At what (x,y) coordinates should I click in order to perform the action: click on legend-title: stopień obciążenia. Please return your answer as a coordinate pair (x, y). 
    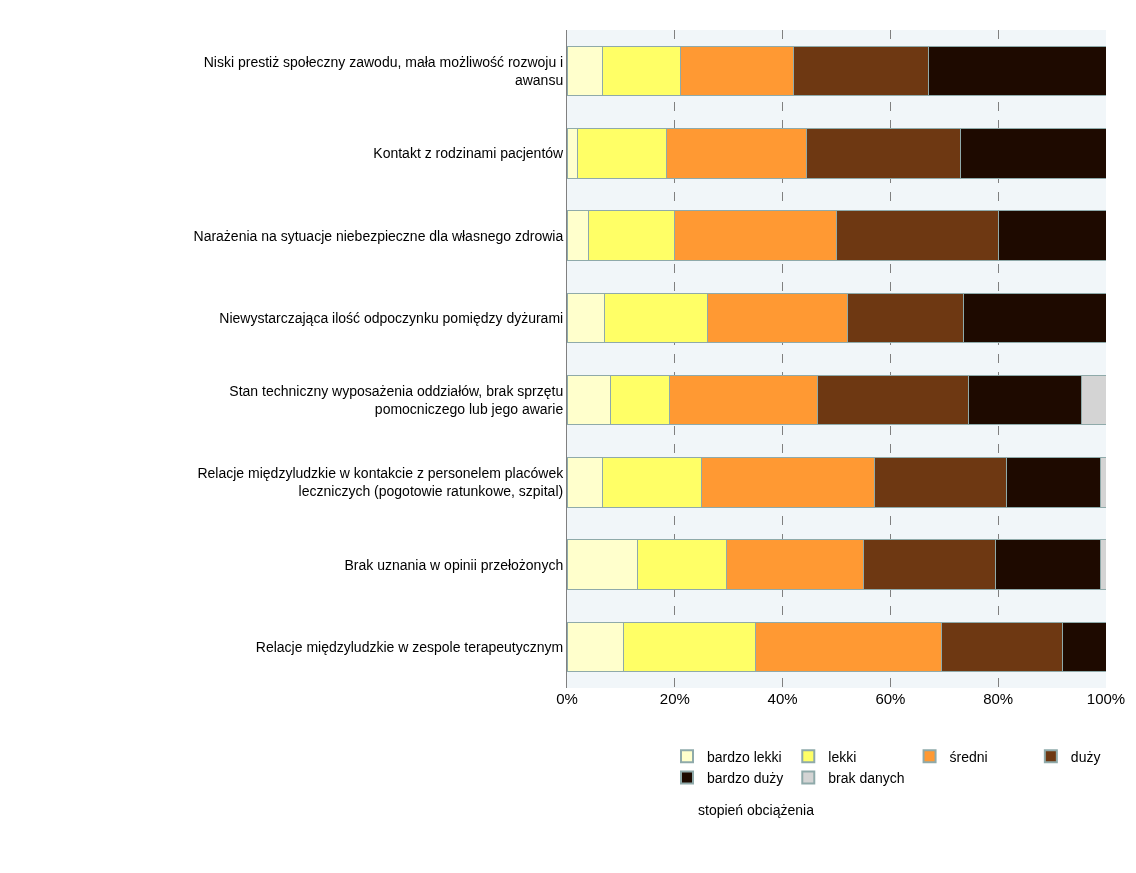
    Looking at the image, I should click on (756, 810).